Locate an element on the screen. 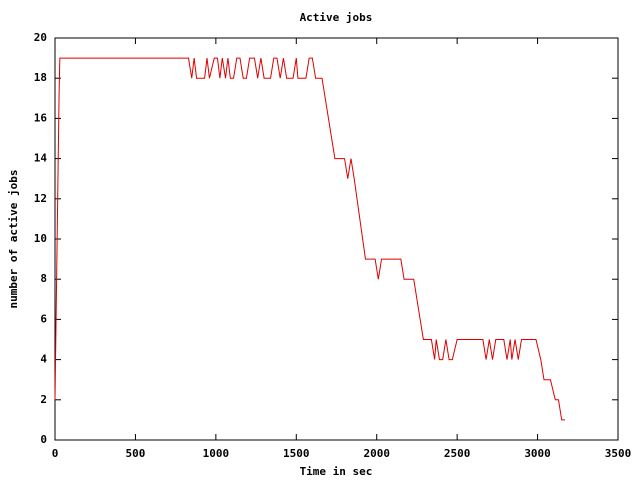  x-tick-label: 1000 is located at coordinates (216, 453).